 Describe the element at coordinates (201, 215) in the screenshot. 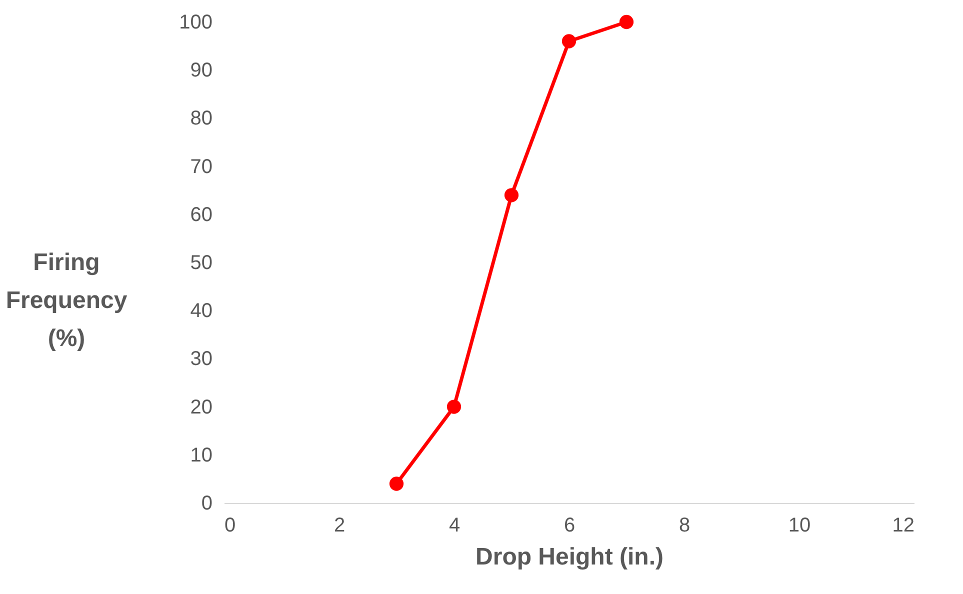

I see `y-tick-label: 60` at that location.